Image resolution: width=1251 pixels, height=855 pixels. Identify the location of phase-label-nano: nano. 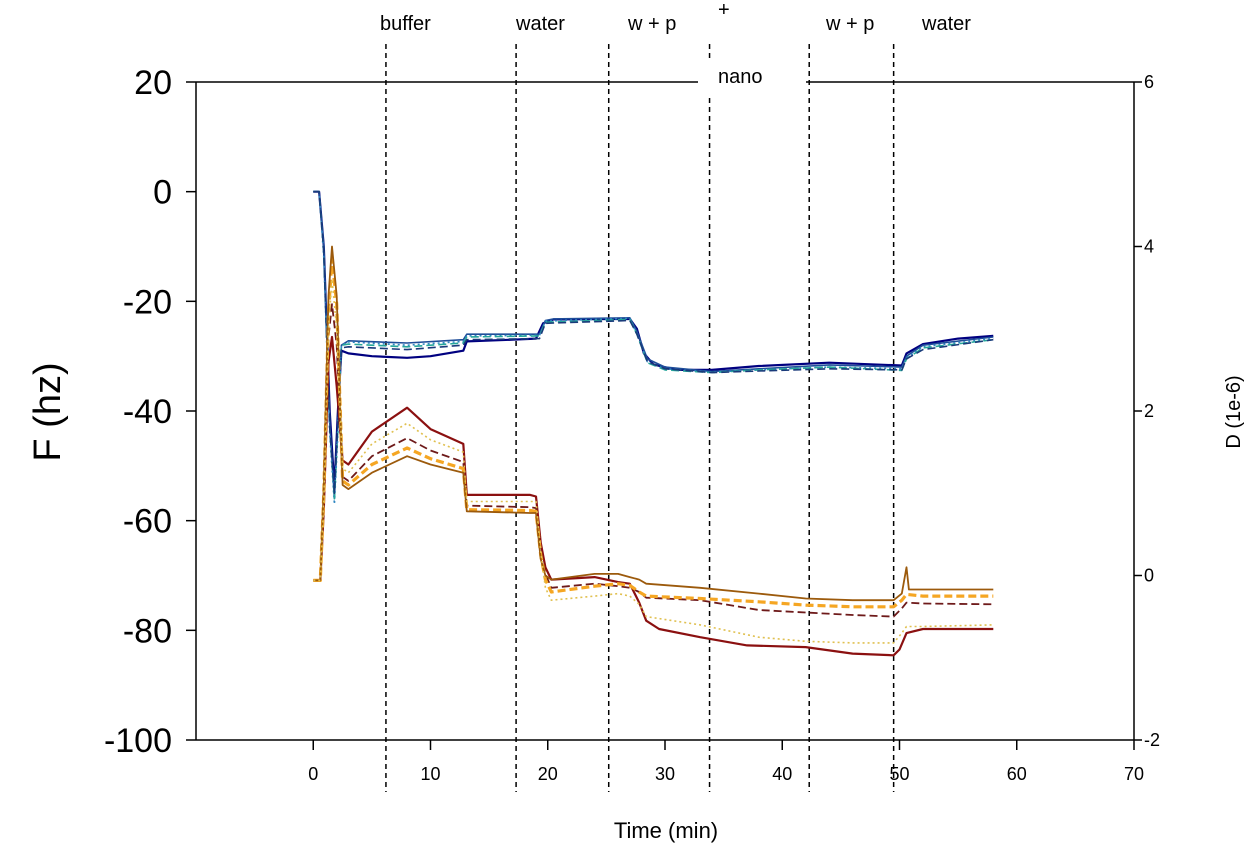
(740, 77).